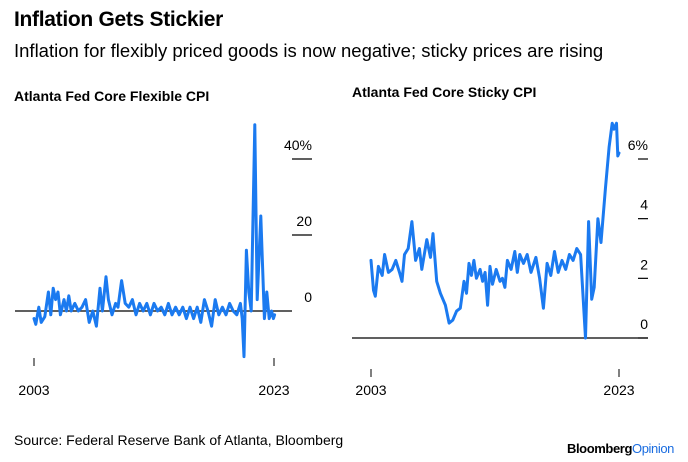 The height and width of the screenshot is (462, 688). What do you see at coordinates (644, 205) in the screenshot?
I see `right-y-tick-label: 4` at bounding box center [644, 205].